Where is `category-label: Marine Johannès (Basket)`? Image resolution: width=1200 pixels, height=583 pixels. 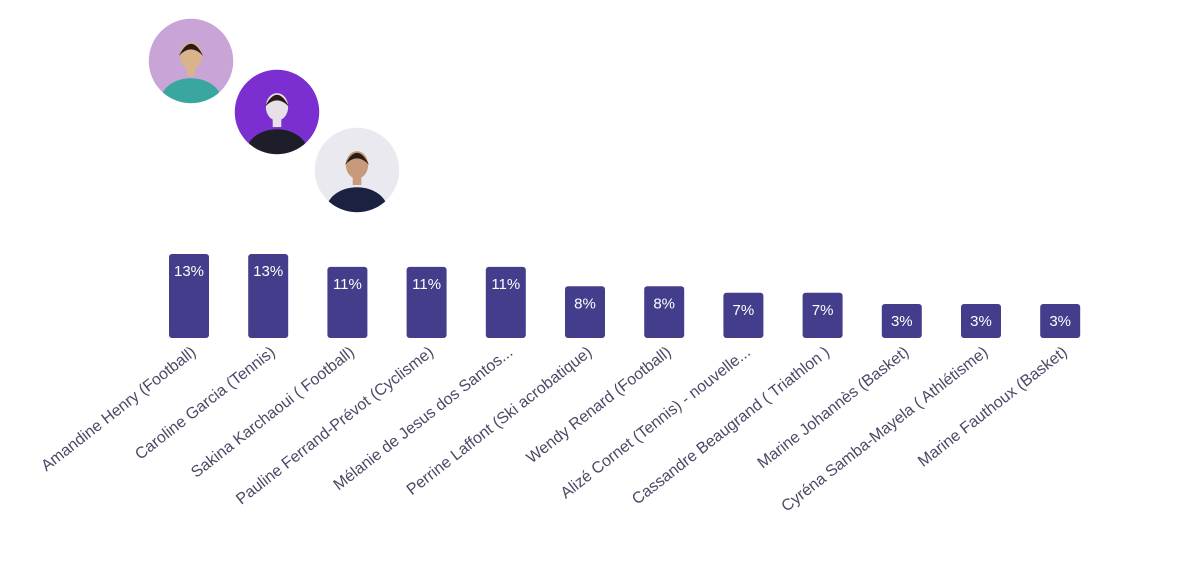
category-label: Marine Johannès (Basket) is located at coordinates (834, 408).